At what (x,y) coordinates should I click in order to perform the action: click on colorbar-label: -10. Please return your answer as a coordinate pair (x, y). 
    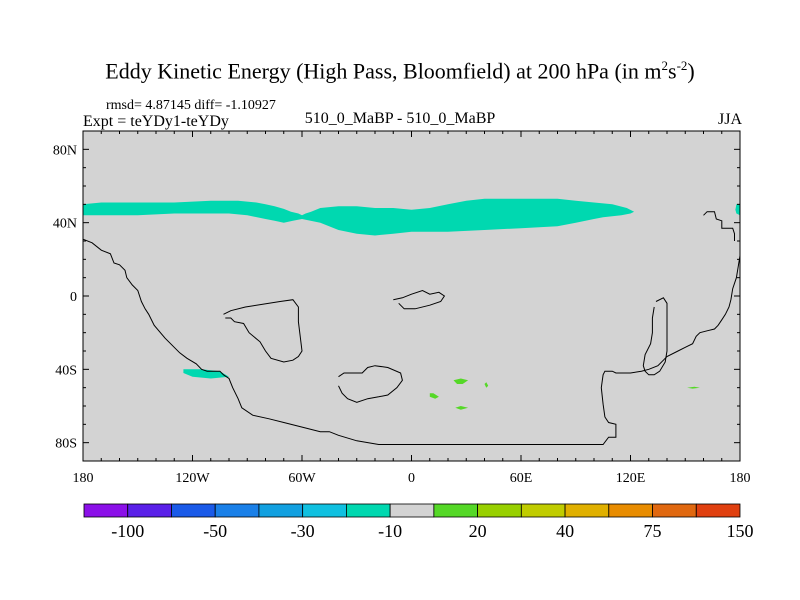
    Looking at the image, I should click on (390, 531).